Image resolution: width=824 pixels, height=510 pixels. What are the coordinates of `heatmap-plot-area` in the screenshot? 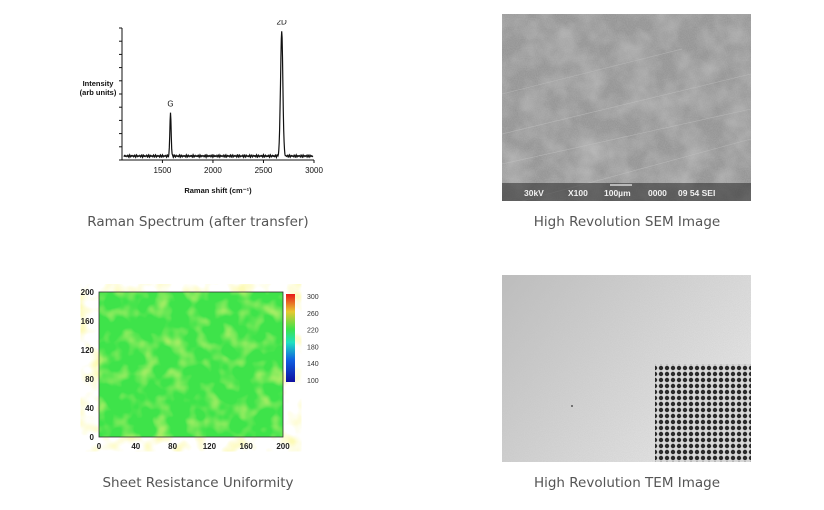 It's located at (191, 364).